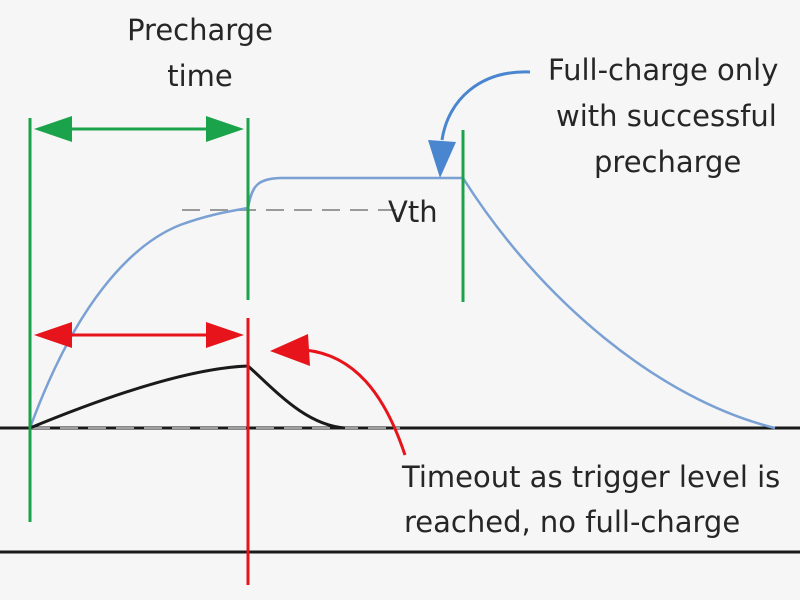  Describe the element at coordinates (200, 76) in the screenshot. I see `precharge-label-line2: time` at that location.